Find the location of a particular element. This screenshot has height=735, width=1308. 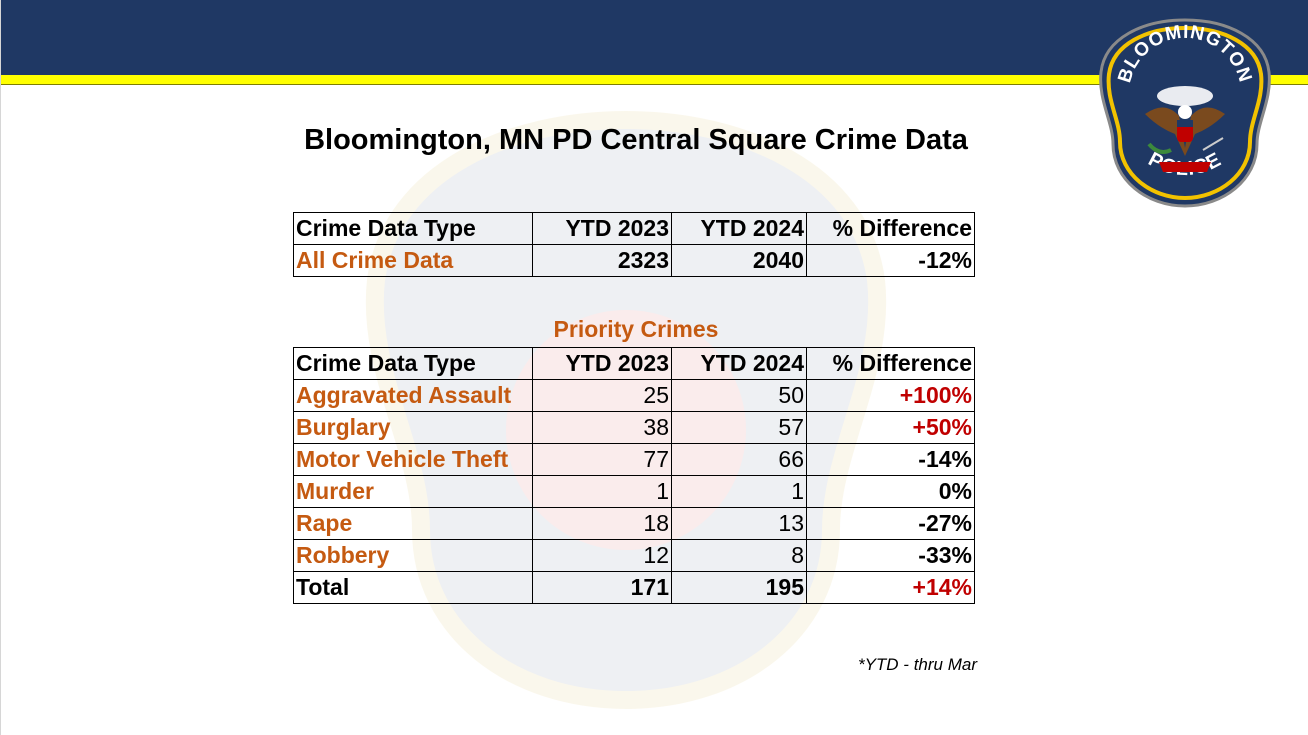

table-row: Robbery 12 8 -33% is located at coordinates (634, 555).